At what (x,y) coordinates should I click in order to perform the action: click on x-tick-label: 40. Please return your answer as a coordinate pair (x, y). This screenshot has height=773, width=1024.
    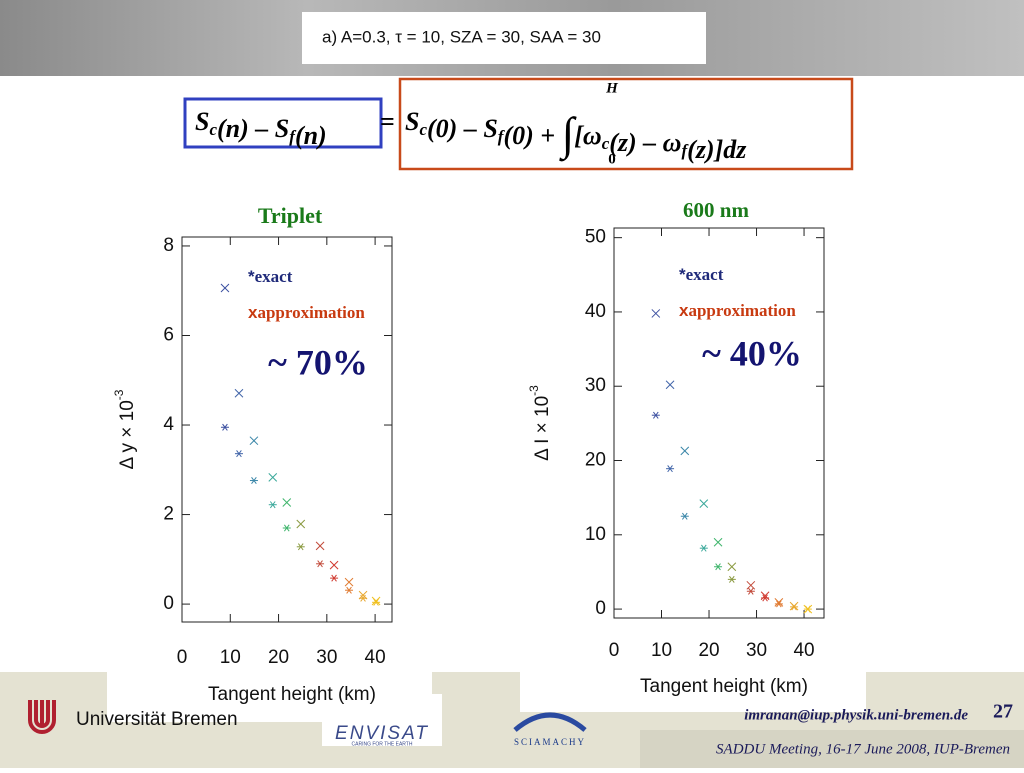
    Looking at the image, I should click on (375, 657).